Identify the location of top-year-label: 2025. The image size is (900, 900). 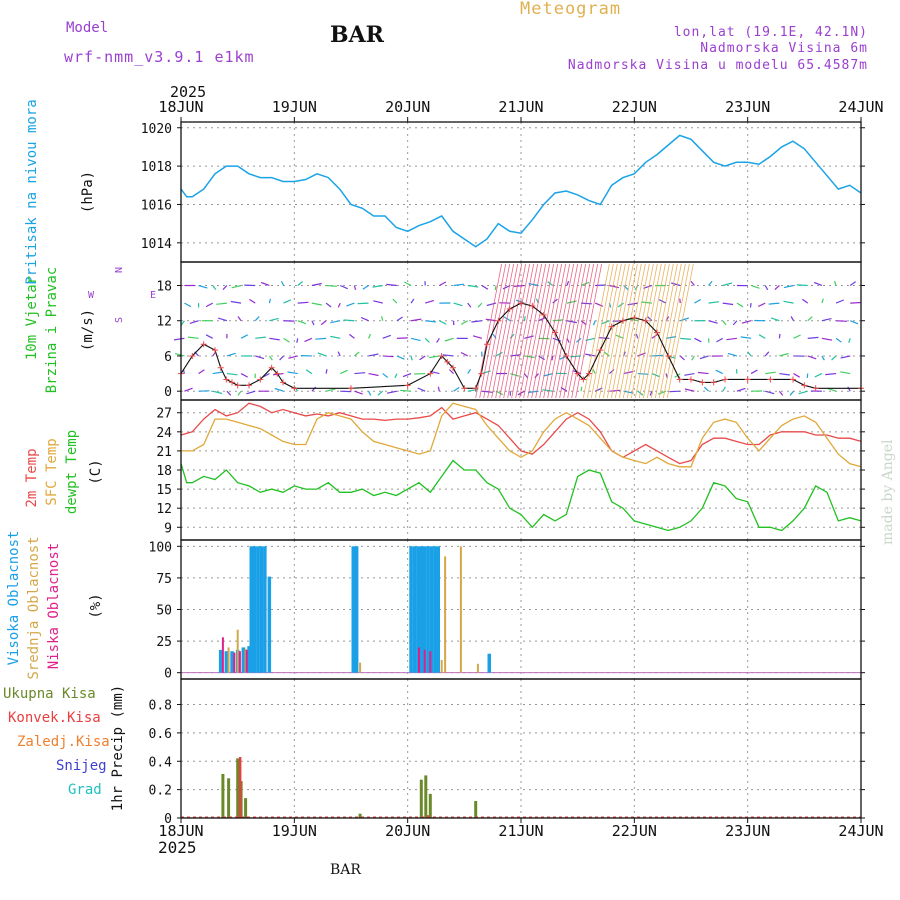
(188, 92).